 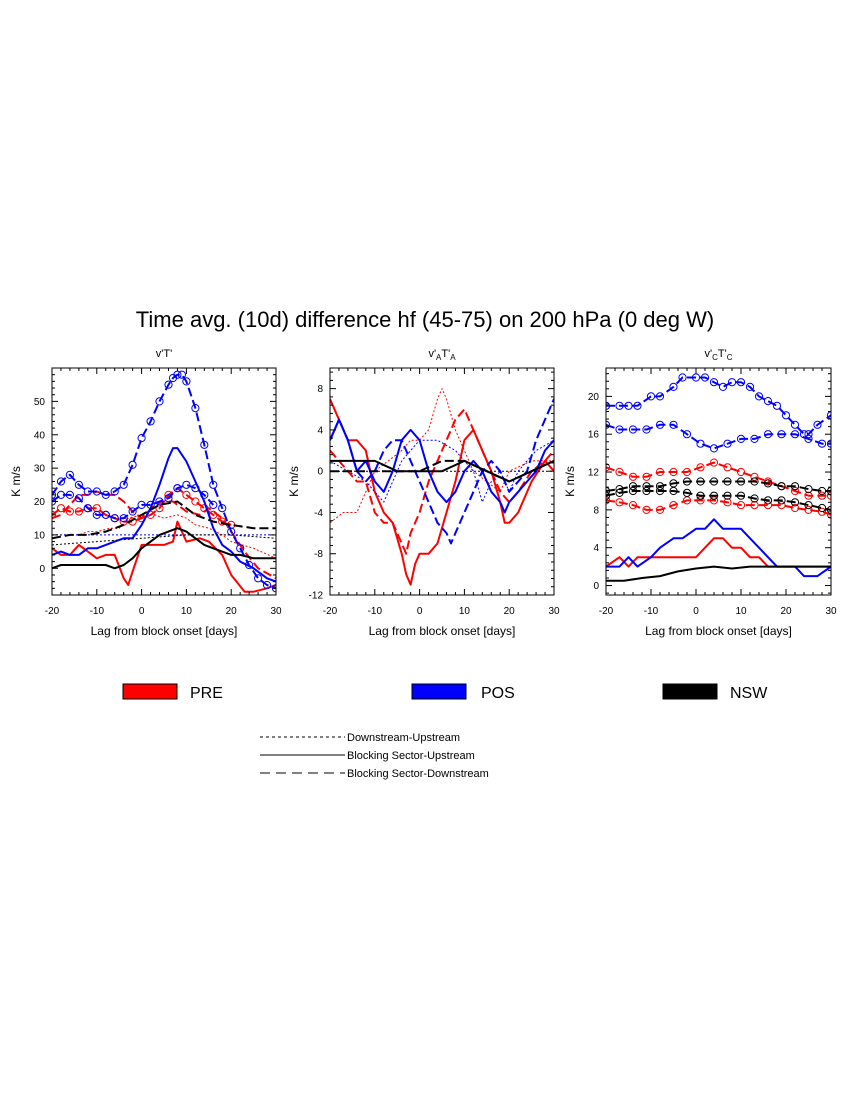 What do you see at coordinates (439, 357) in the screenshot?
I see `panel-title-part: A` at bounding box center [439, 357].